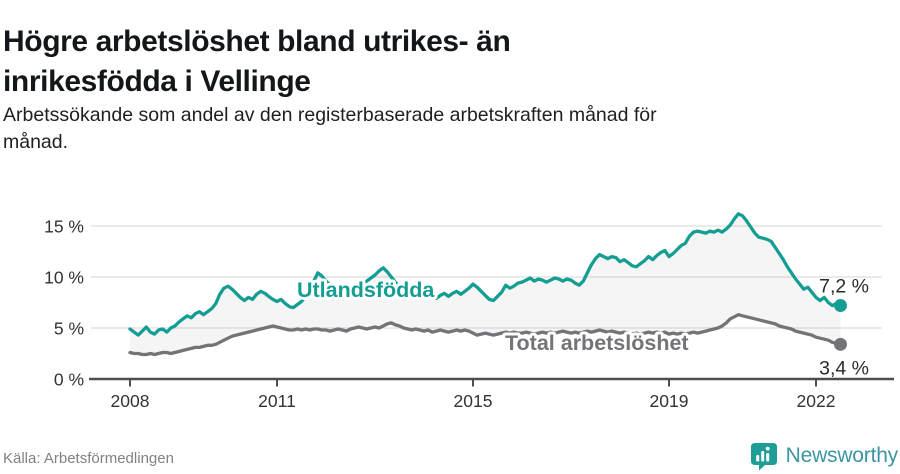 This screenshot has width=900, height=474. I want to click on x-axis-tick-label: 2019, so click(669, 401).